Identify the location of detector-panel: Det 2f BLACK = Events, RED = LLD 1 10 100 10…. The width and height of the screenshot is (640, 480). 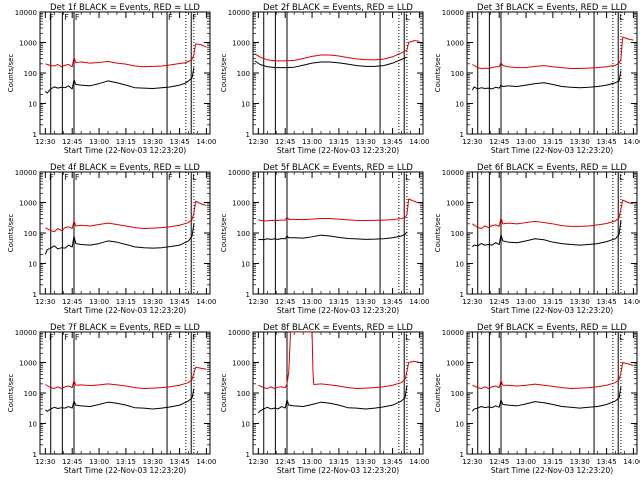
(325, 79).